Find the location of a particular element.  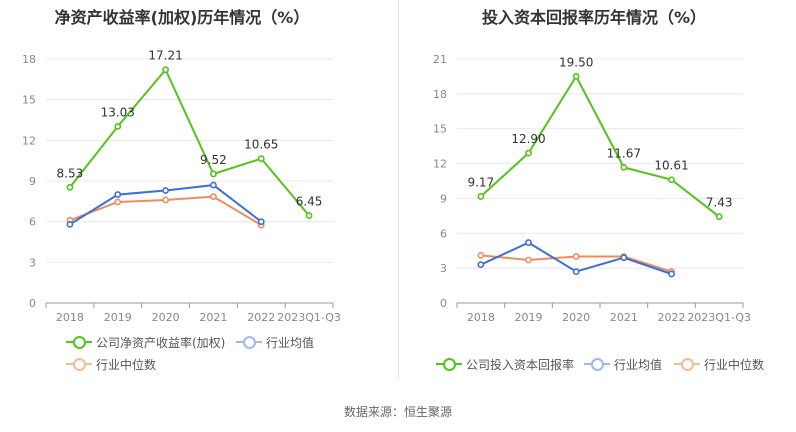

data-label: 11.67 is located at coordinates (624, 153).